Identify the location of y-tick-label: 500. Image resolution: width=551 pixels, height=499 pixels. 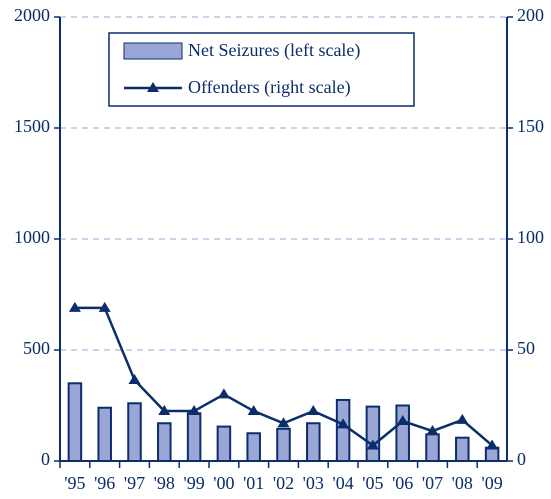
(36, 348).